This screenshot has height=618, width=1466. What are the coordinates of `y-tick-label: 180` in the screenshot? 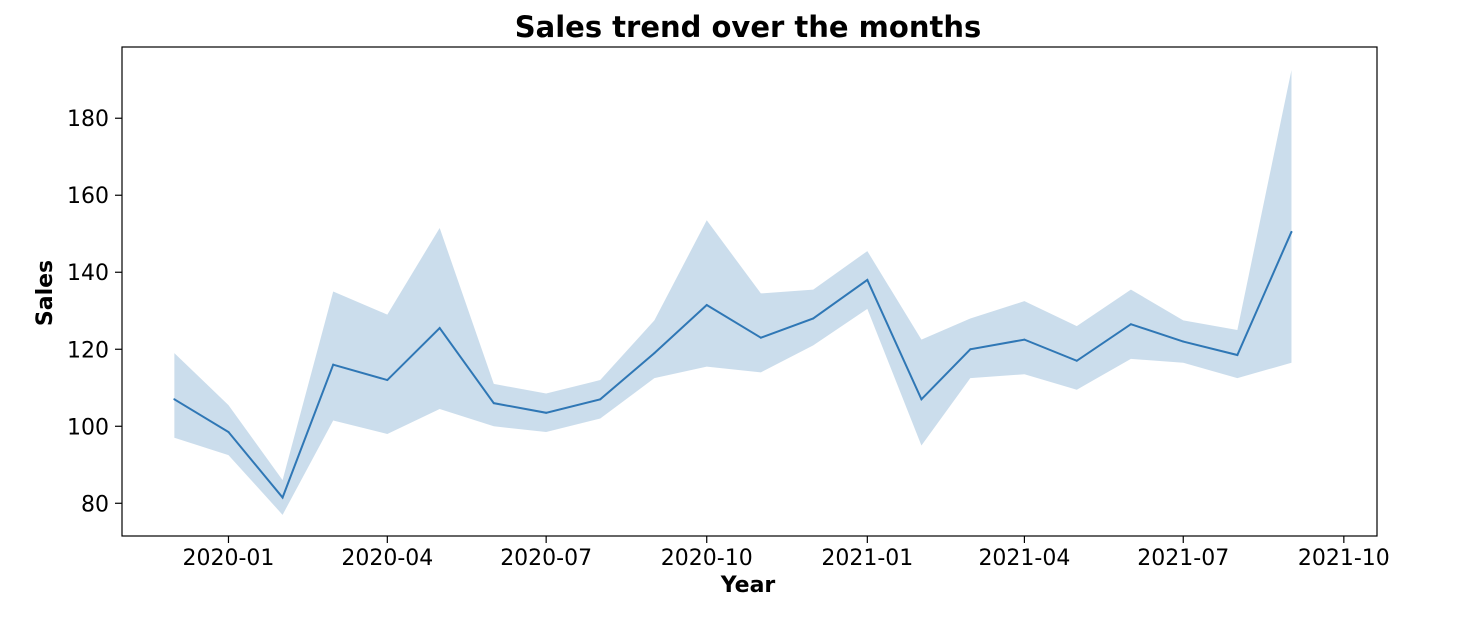 It's located at (88, 119).